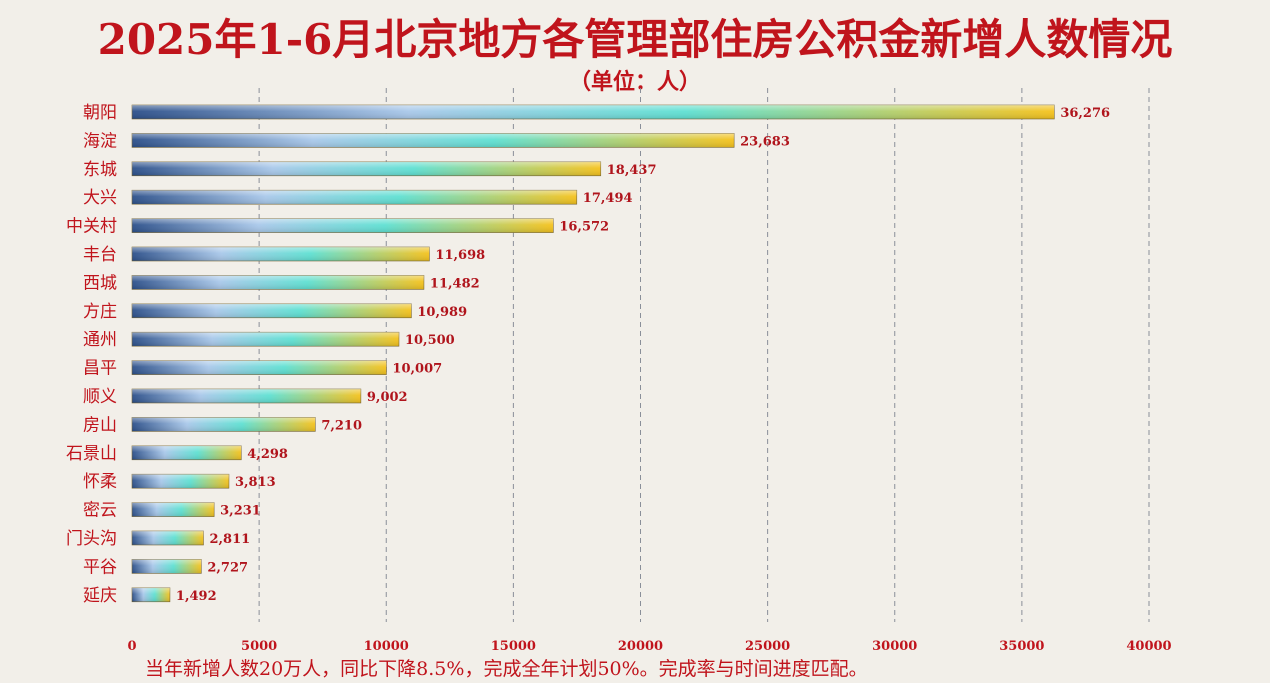 This screenshot has width=1270, height=683. What do you see at coordinates (608, 198) in the screenshot?
I see `value-label: 17,494` at bounding box center [608, 198].